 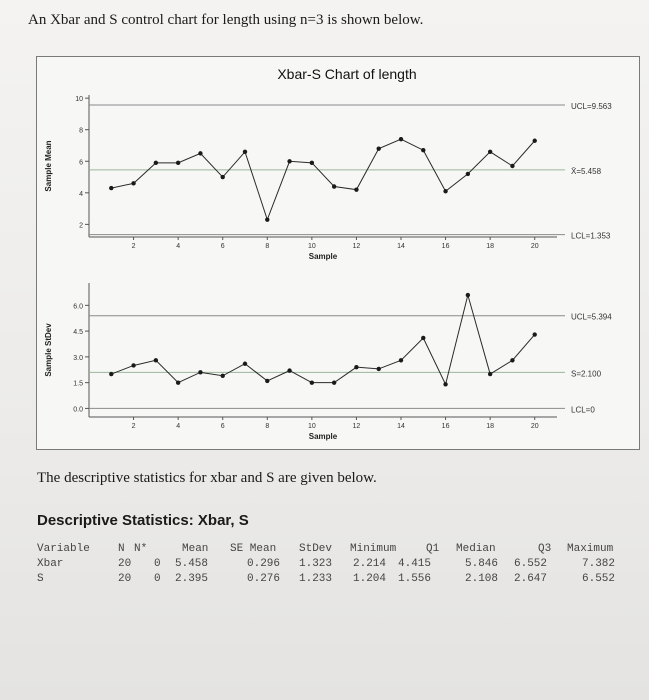 I want to click on stats-cell: 1.323, so click(x=316, y=564).